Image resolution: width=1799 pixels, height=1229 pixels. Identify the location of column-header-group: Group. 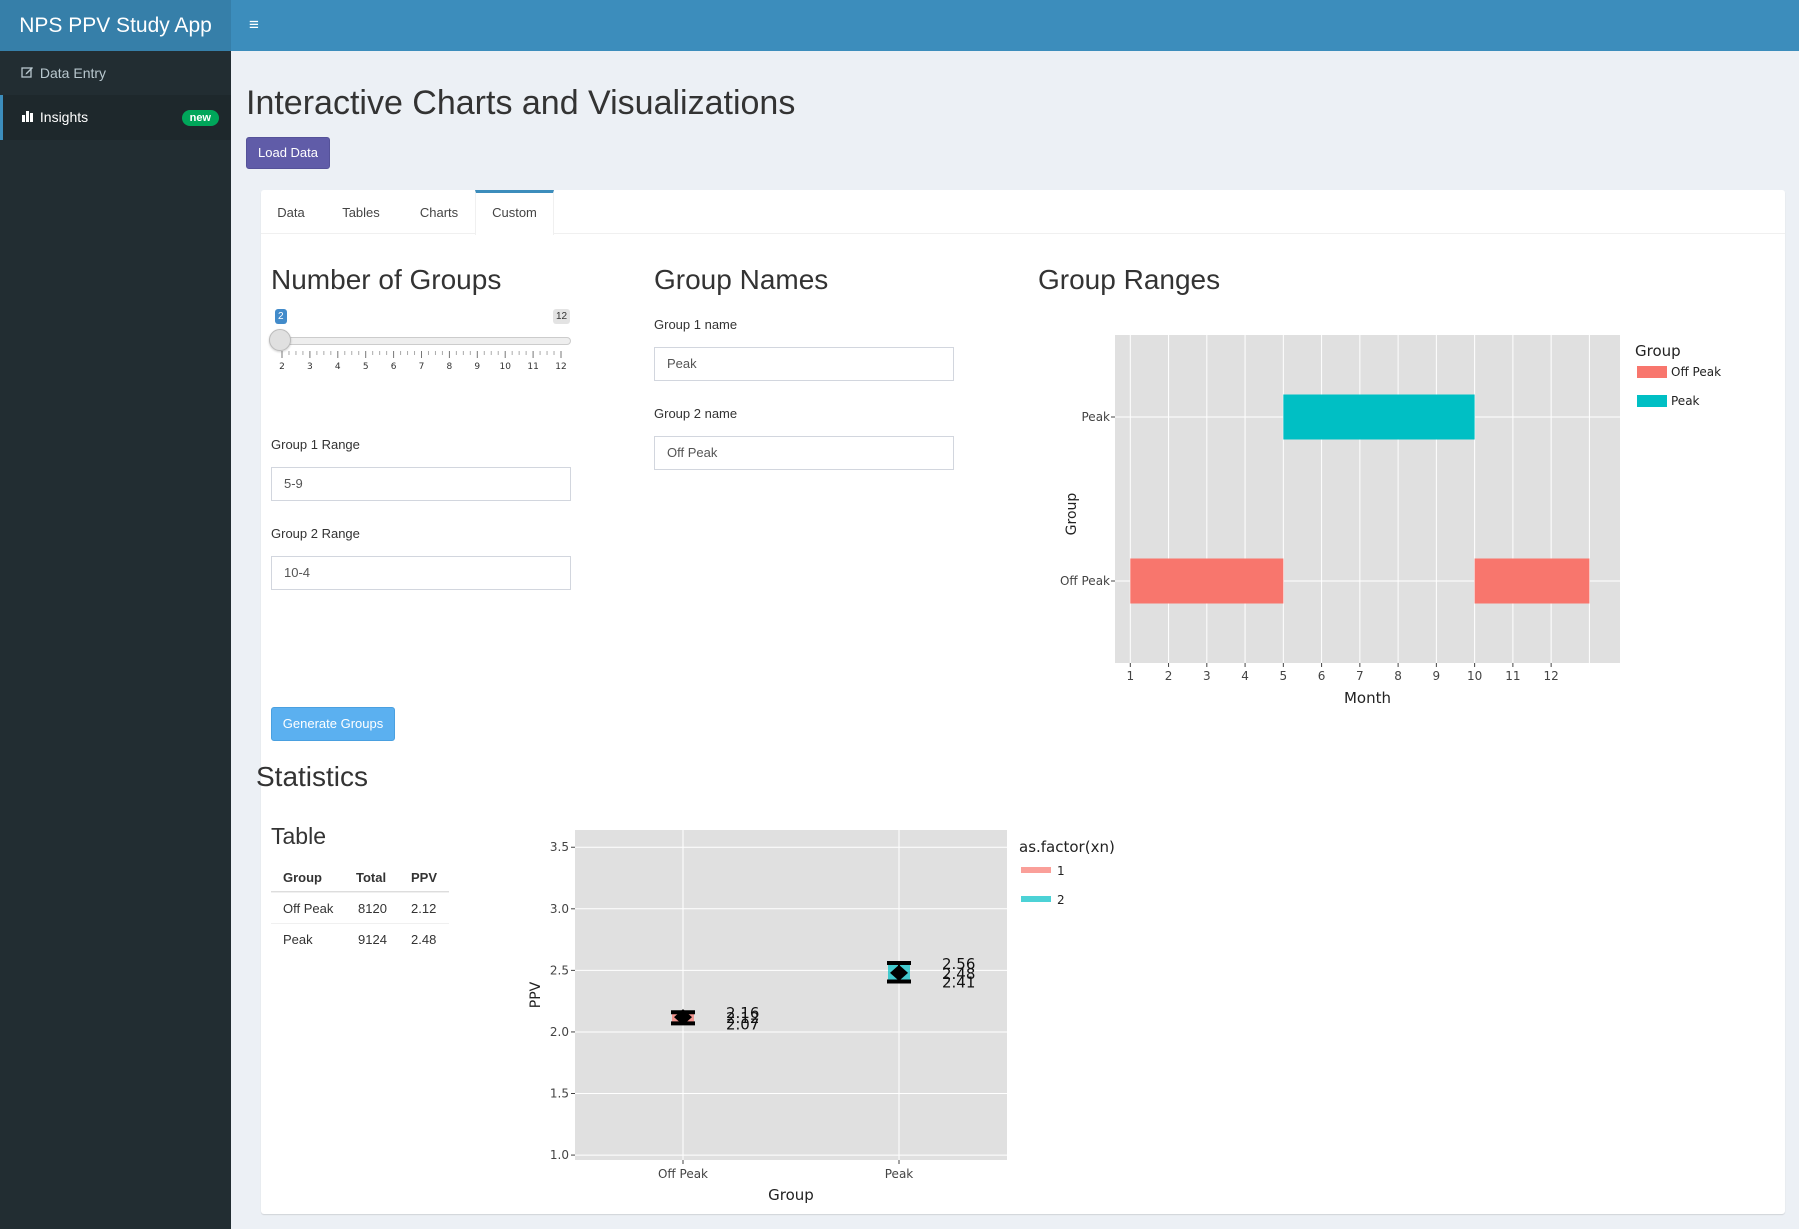
(302, 877).